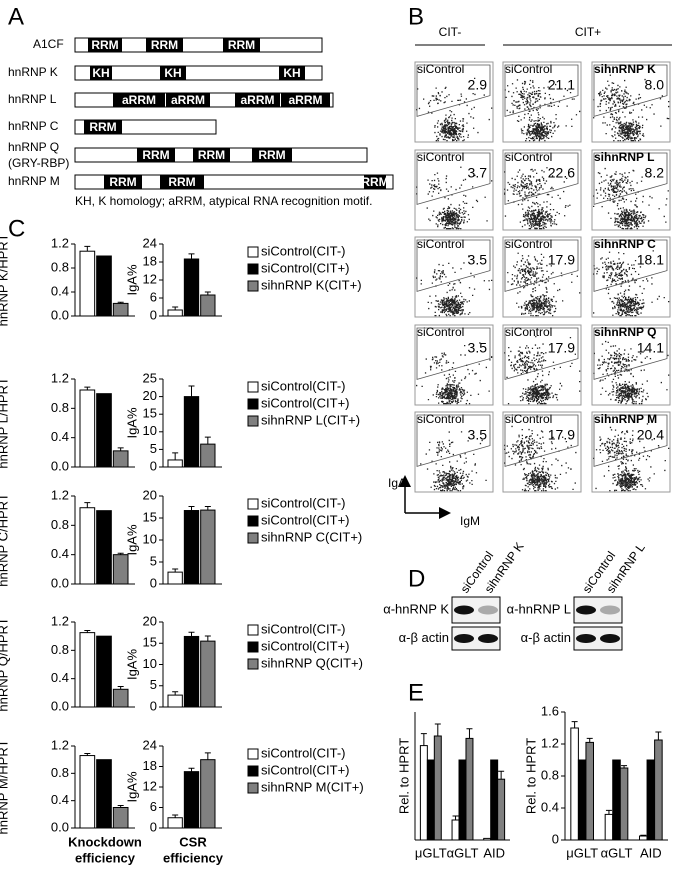 This screenshot has width=680, height=871. Describe the element at coordinates (598, 638) in the screenshot. I see `blot` at that location.